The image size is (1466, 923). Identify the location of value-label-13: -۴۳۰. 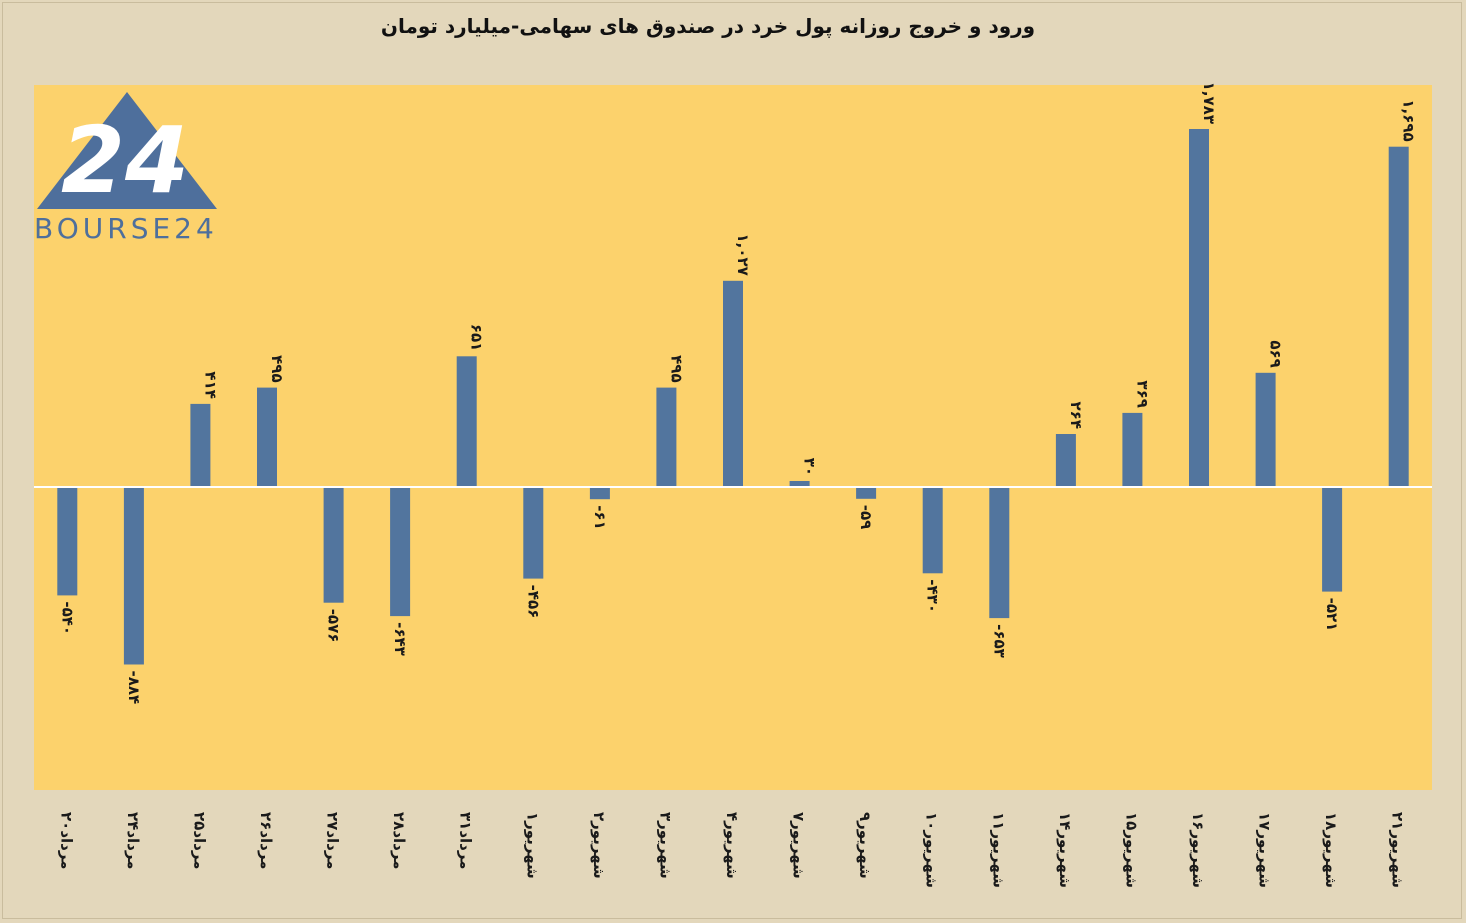
(933, 596).